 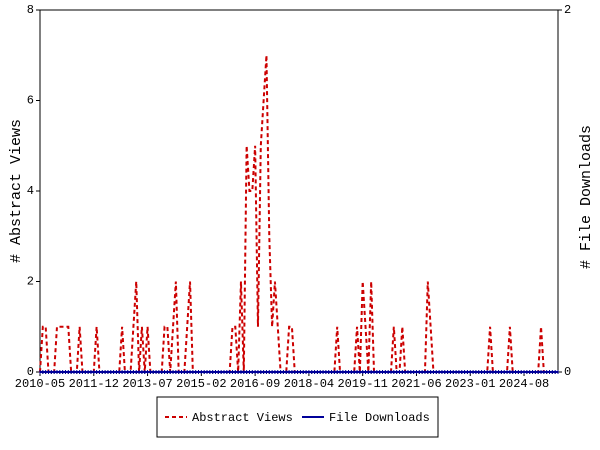 I want to click on x-tick-label: 2016-09, so click(x=255, y=384).